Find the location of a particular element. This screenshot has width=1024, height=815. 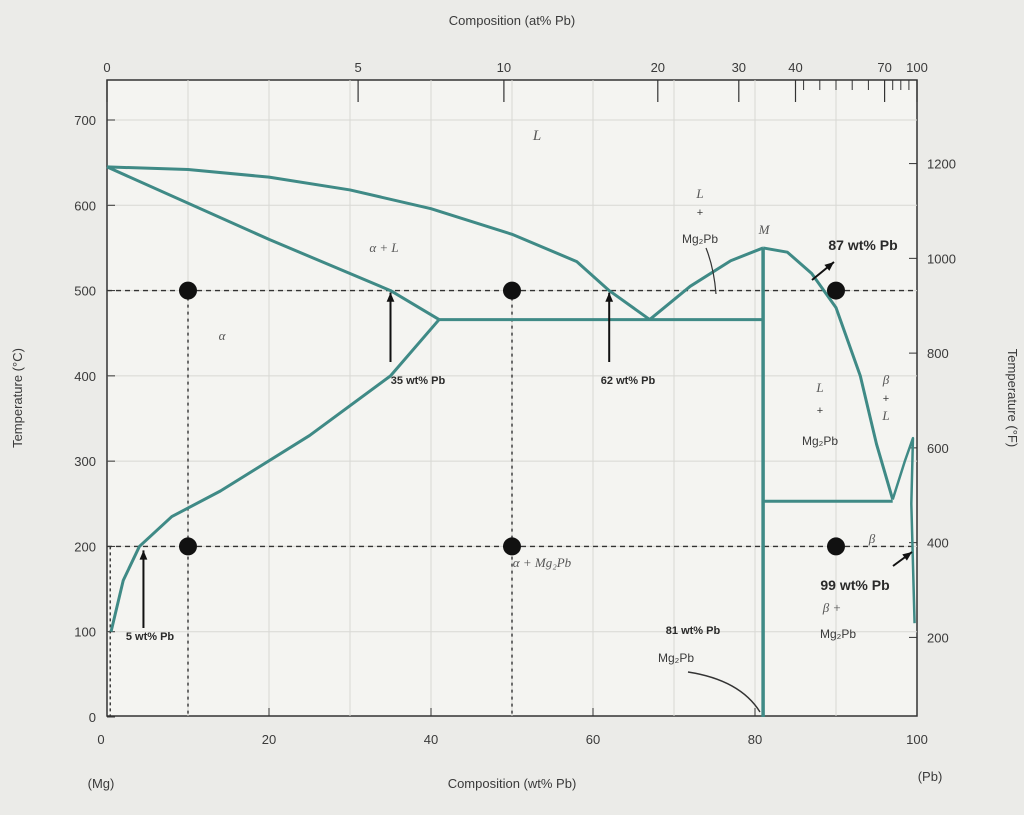

phase-label-beta: β is located at coordinates (872, 538).